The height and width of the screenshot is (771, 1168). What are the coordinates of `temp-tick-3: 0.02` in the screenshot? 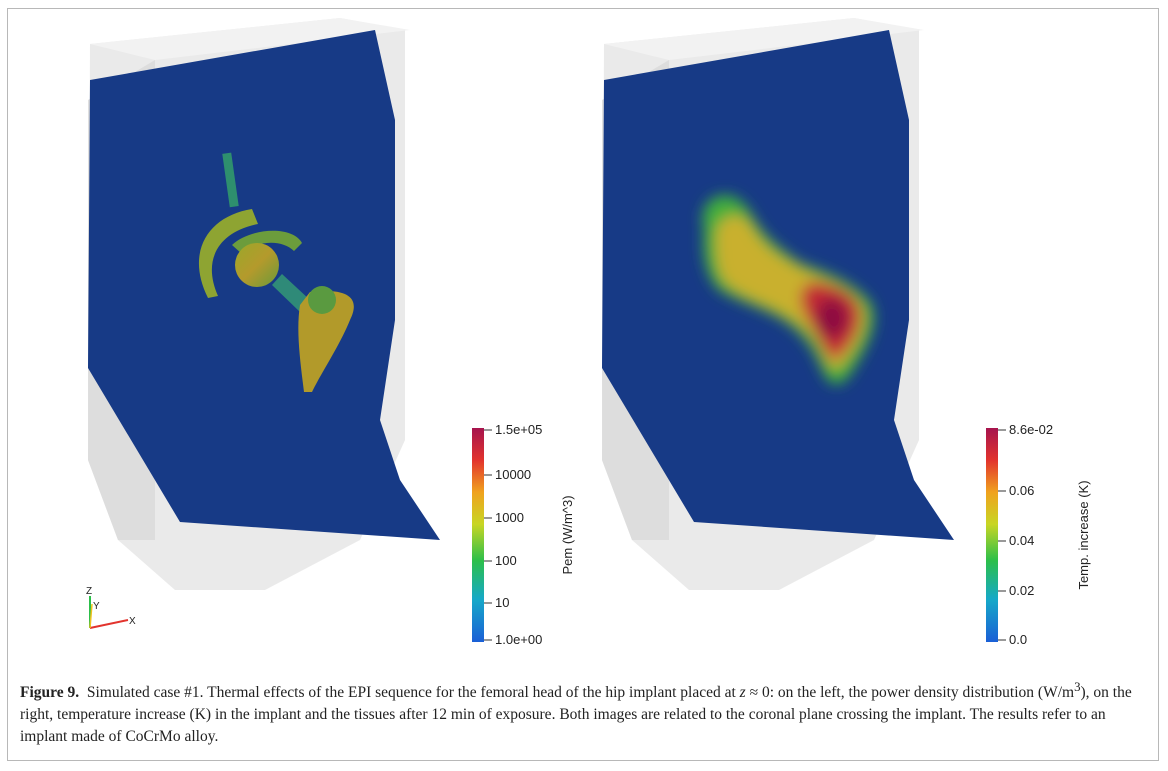 It's located at (1021, 590).